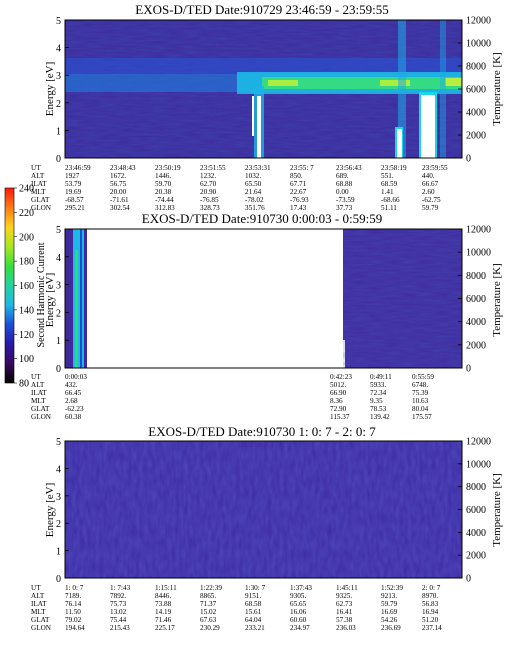  I want to click on y-tick-label: 0, so click(58, 159).